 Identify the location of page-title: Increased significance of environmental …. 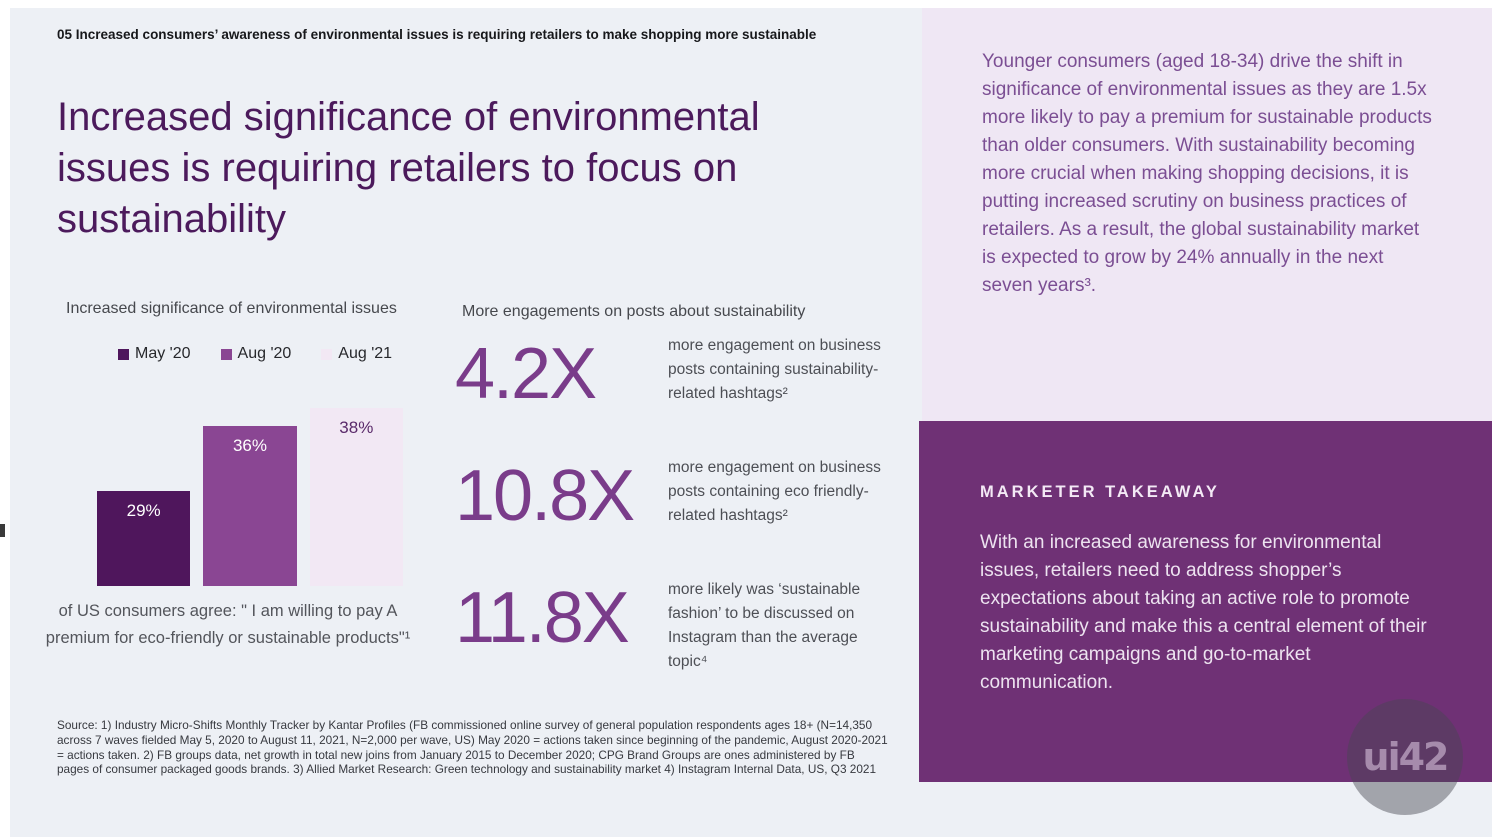
(408, 168).